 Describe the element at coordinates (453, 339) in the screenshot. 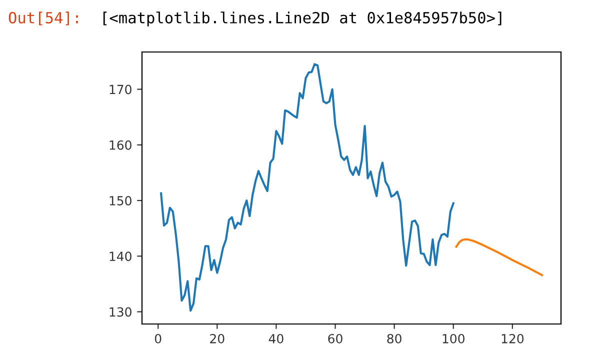

I see `x-tick-label: 100` at that location.